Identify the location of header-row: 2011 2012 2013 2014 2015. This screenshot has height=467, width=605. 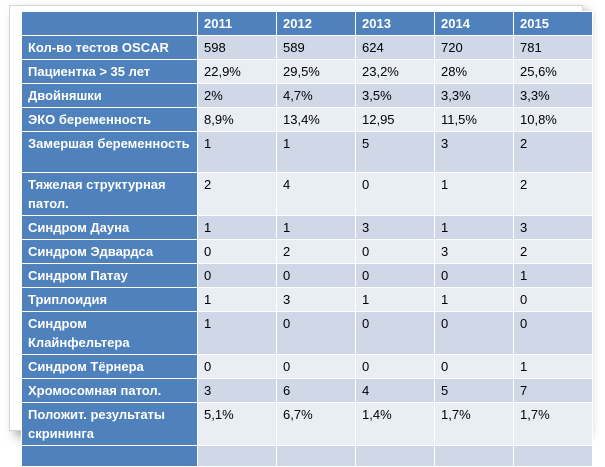
(307, 23).